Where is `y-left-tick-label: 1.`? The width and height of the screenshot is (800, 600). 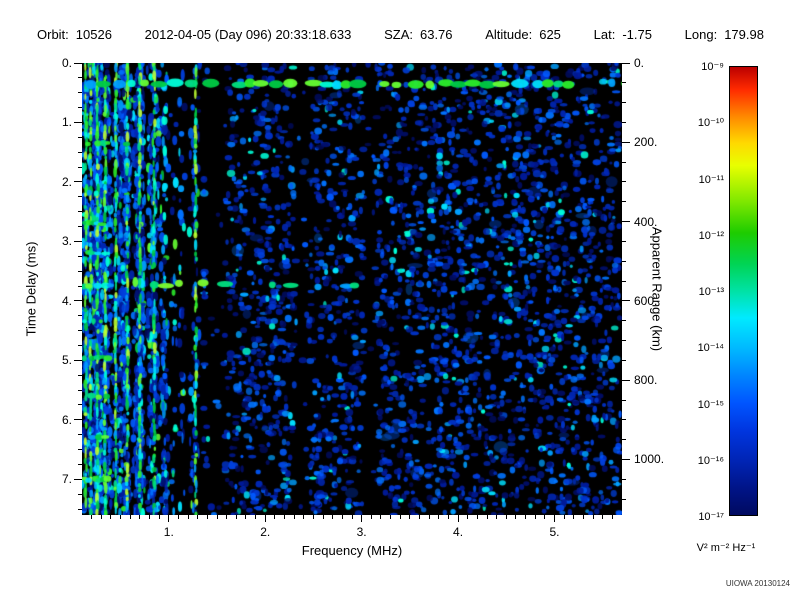
y-left-tick-label: 1. is located at coordinates (66, 122).